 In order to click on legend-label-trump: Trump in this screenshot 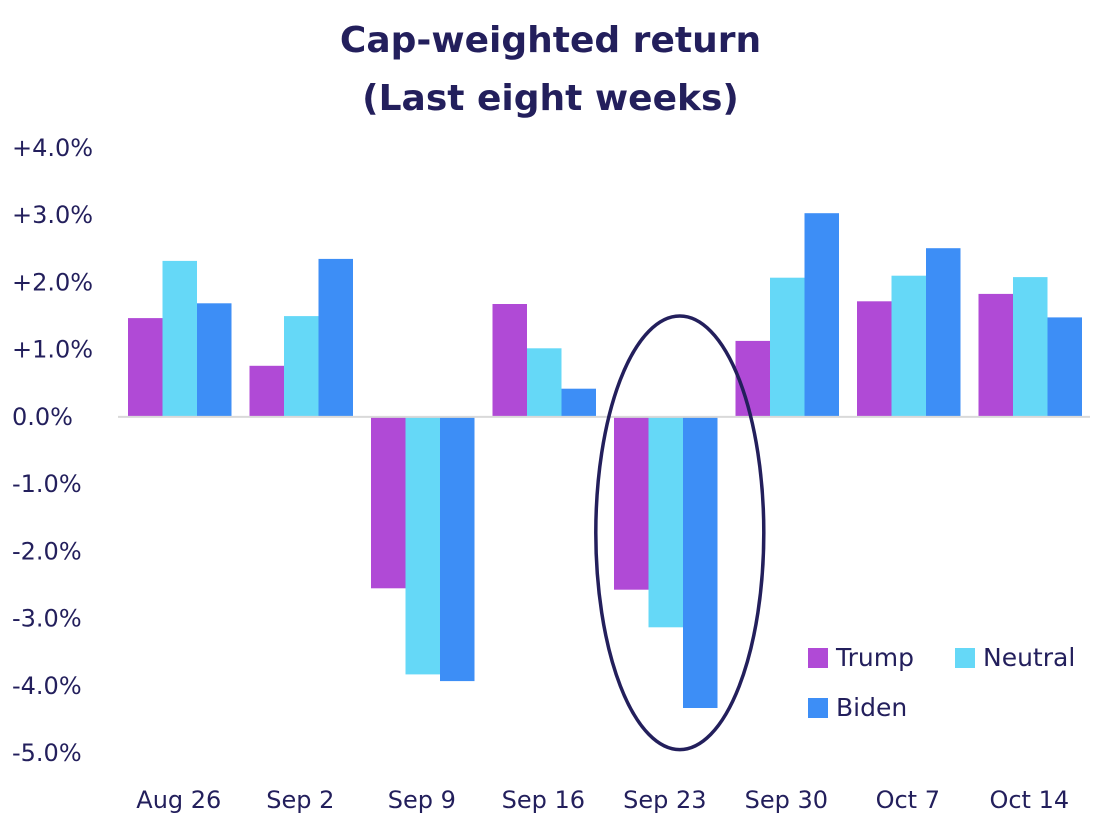, I will do `click(874, 657)`.